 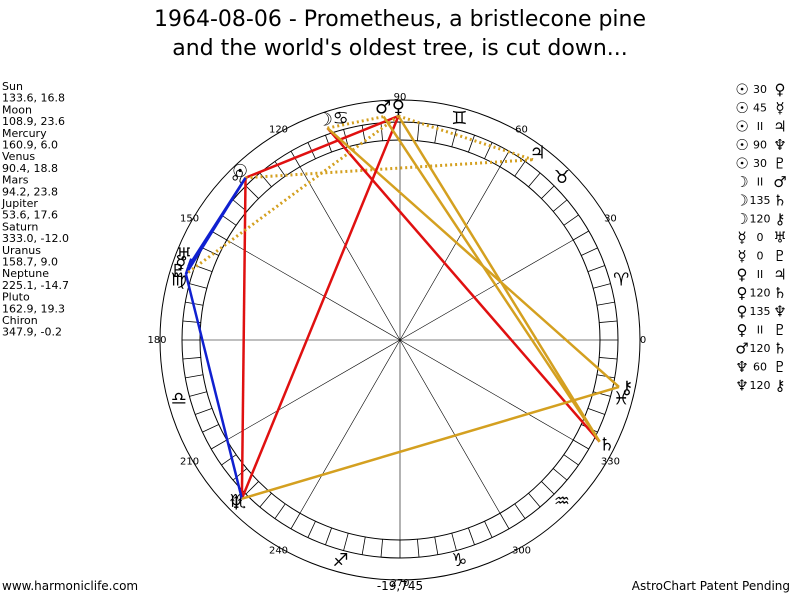 What do you see at coordinates (341, 118) in the screenshot?
I see `zodiac-sign: ♋` at bounding box center [341, 118].